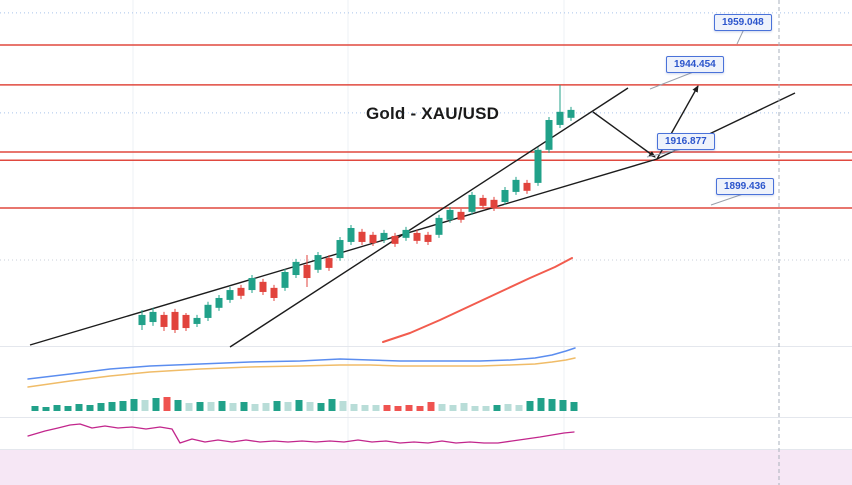 This screenshot has width=852, height=485. I want to click on price-callout-label: 1916.877, so click(686, 141).